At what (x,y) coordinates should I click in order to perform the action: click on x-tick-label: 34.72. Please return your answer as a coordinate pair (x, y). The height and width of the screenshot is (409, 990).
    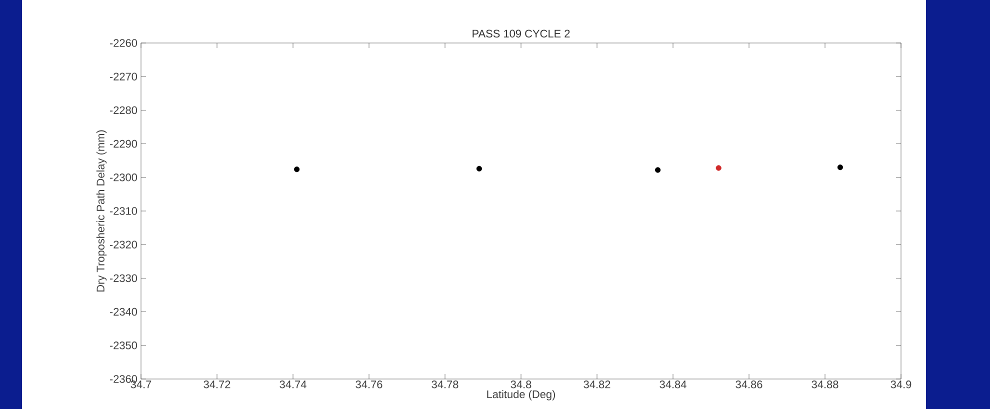
    Looking at the image, I should click on (217, 384).